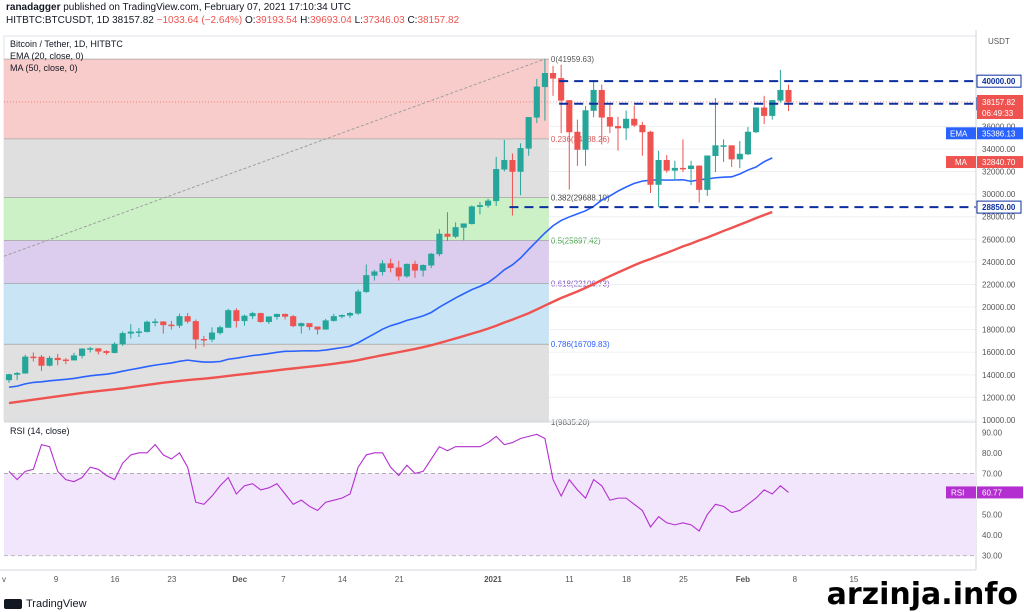 Image resolution: width=1024 pixels, height=612 pixels. Describe the element at coordinates (743, 579) in the screenshot. I see `time-tick-label: Feb` at that location.